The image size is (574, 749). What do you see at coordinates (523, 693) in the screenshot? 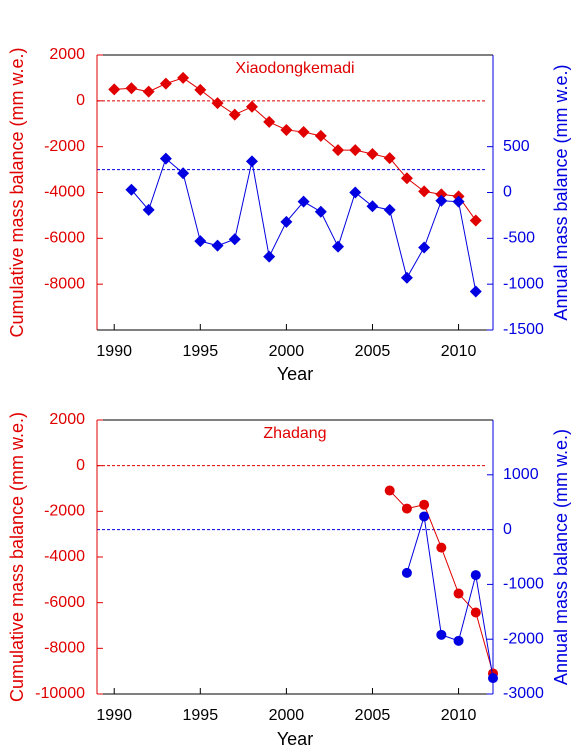
I see `y2-tick-label: -3000` at bounding box center [523, 693].